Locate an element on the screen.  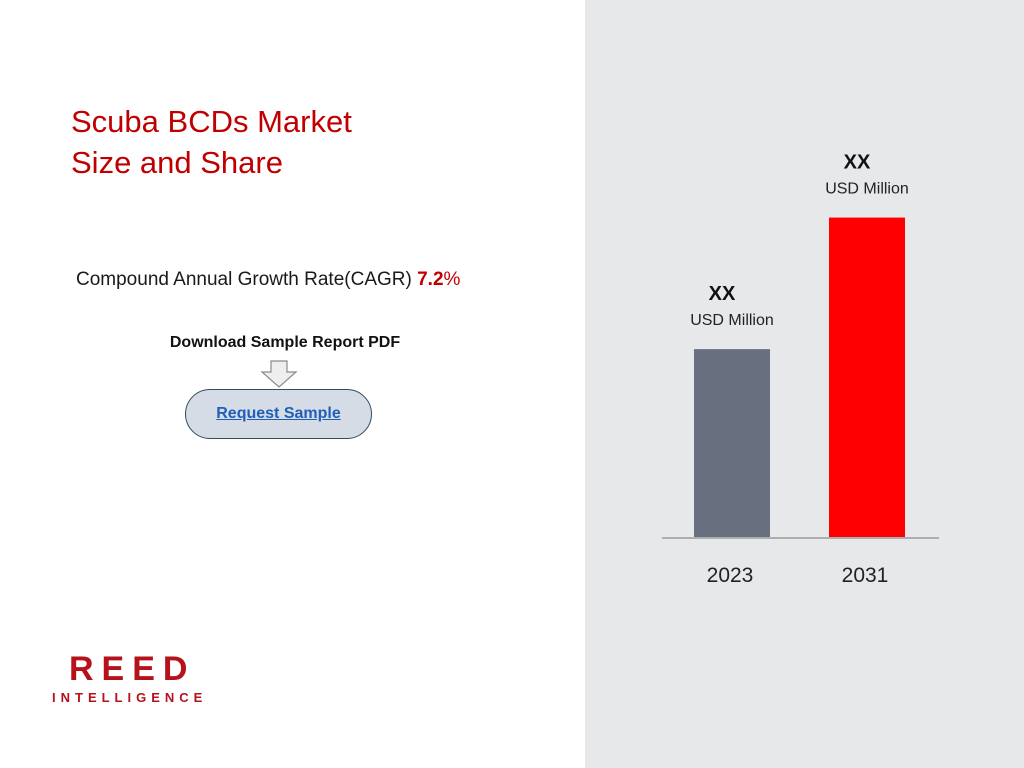
title-line-2: Size and Share is located at coordinates (177, 162).